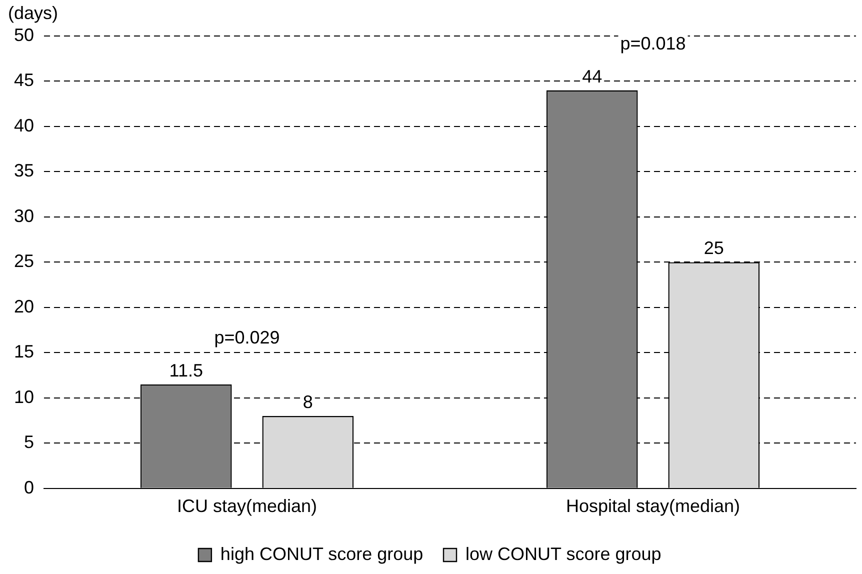  I want to click on y-tick-label: 5, so click(29, 442).